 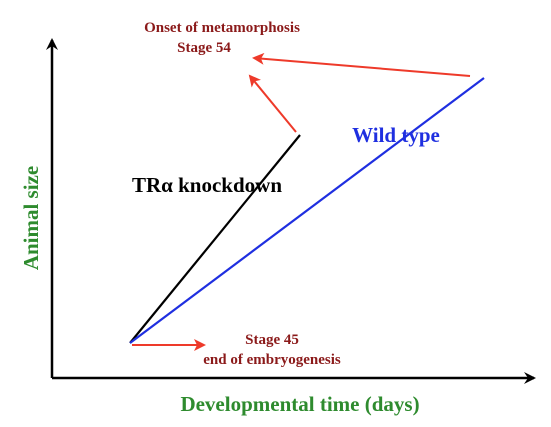 I want to click on onset-label-line1: Onset of metamorphosis, so click(x=222, y=28).